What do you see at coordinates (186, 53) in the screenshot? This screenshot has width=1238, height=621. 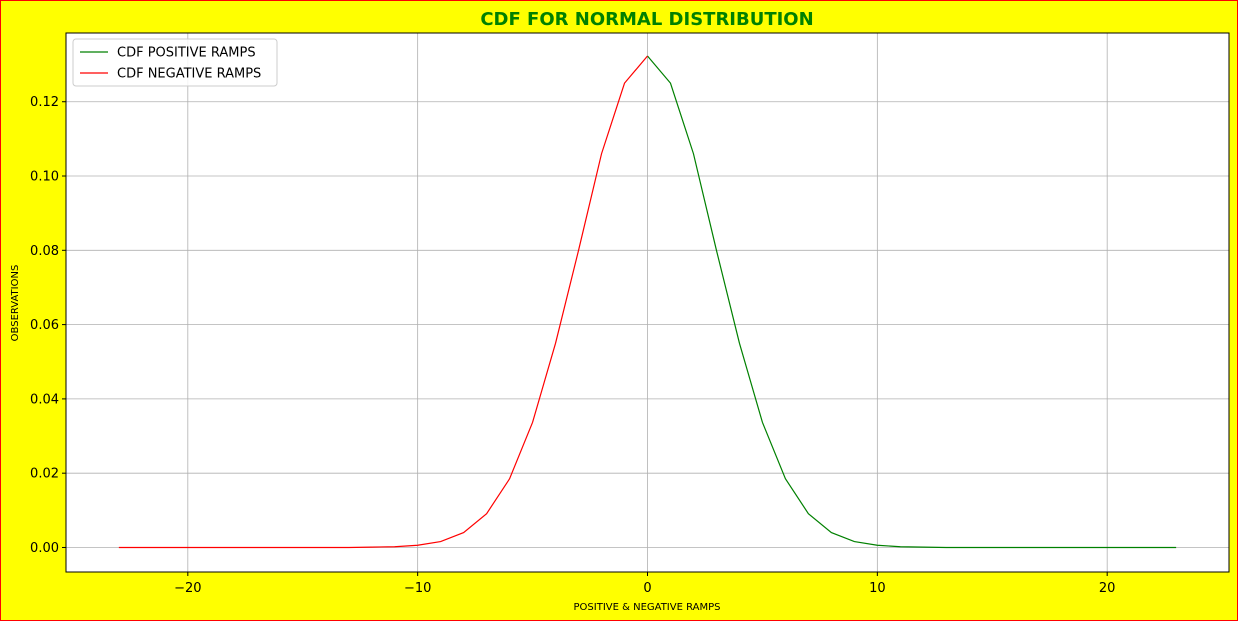 I see `legend-entry-0: CDF POSITIVE RAMPS` at bounding box center [186, 53].